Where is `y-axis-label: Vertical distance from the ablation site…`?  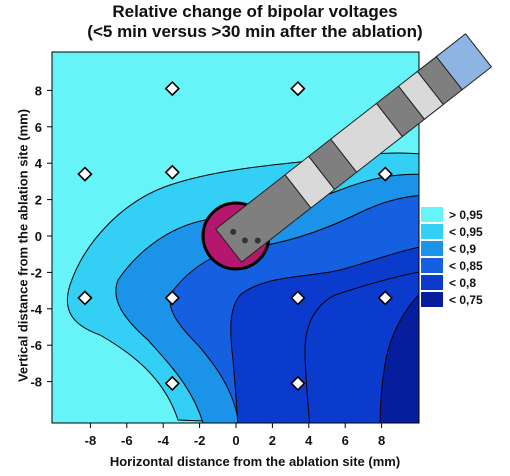
y-axis-label: Vertical distance from the ablation site… is located at coordinates (23, 245).